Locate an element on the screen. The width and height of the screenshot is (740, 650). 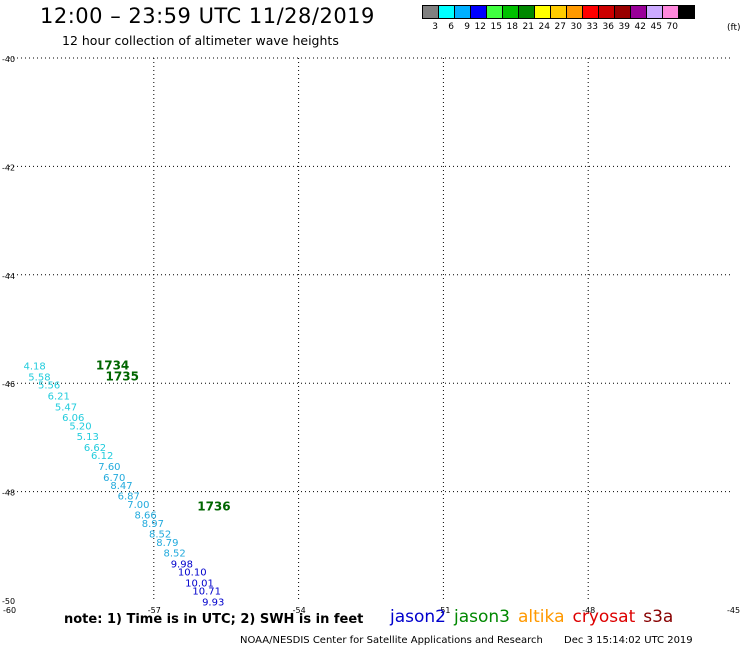
pass-time-label: 1736 is located at coordinates (213, 507).